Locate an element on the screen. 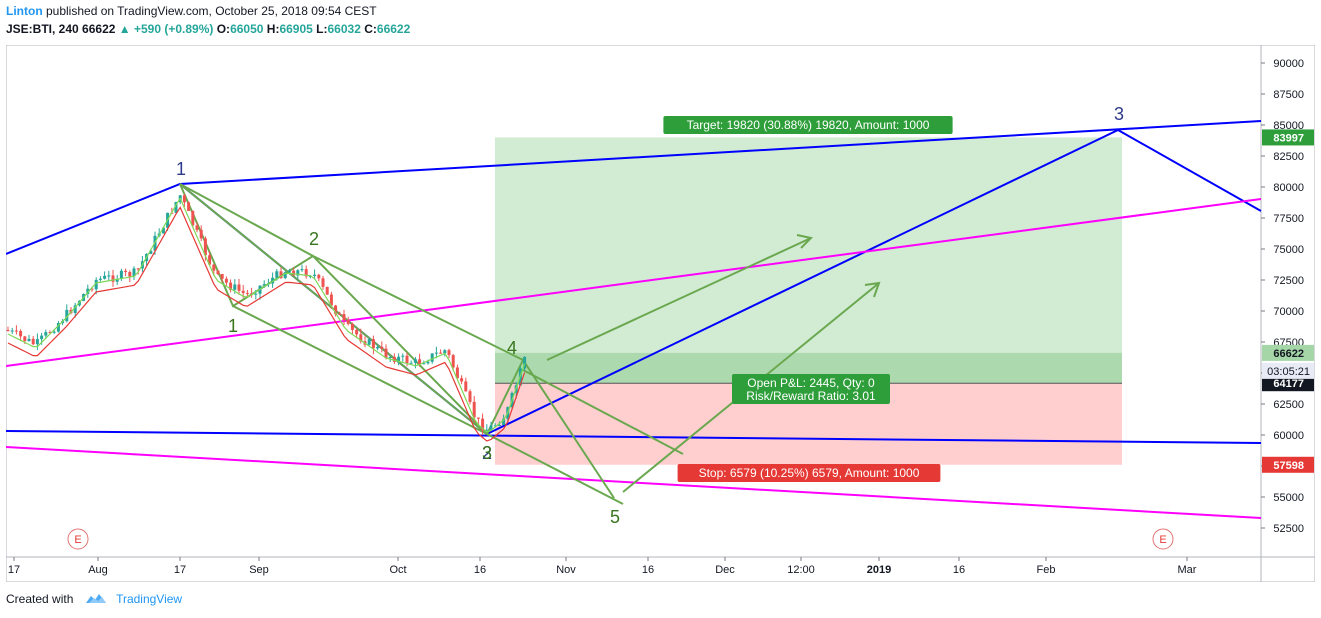 This screenshot has height=618, width=1321. y-tick-label: 60000 is located at coordinates (1288, 436).